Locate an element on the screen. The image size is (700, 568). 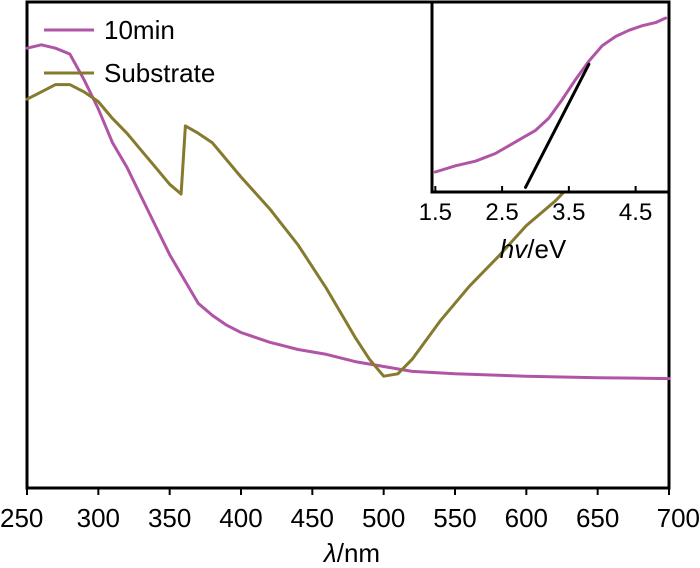
legend-label-10min: 10min is located at coordinates (139, 30).